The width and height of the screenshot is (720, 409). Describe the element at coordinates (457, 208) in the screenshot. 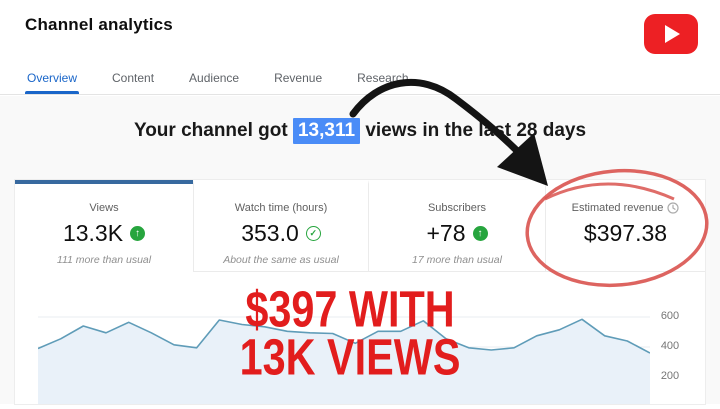

I see `metric-label: Subscribers` at that location.